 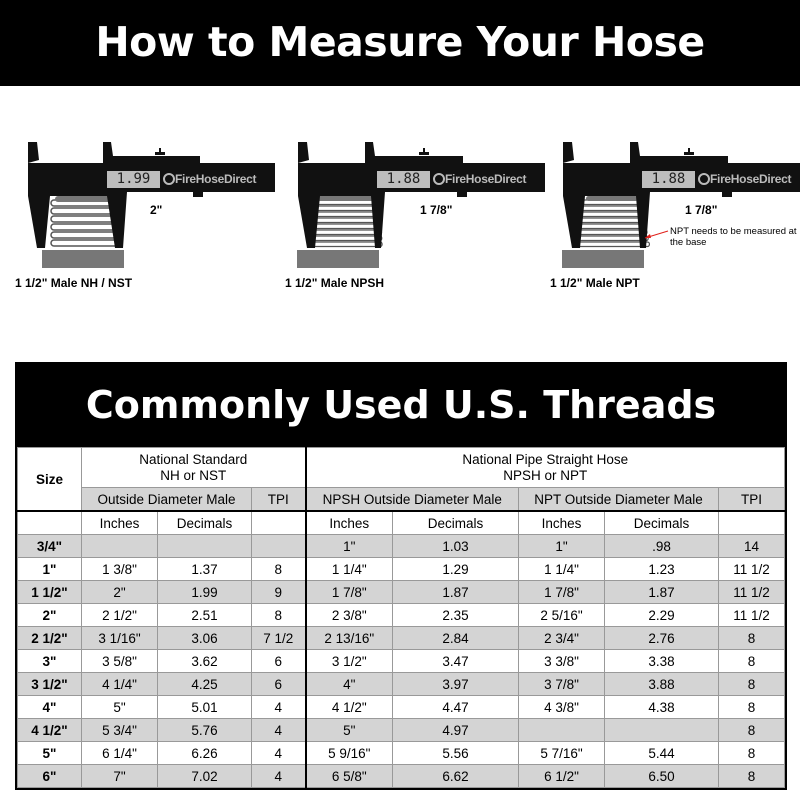 What do you see at coordinates (278, 592) in the screenshot?
I see `value-cell: 9` at bounding box center [278, 592].